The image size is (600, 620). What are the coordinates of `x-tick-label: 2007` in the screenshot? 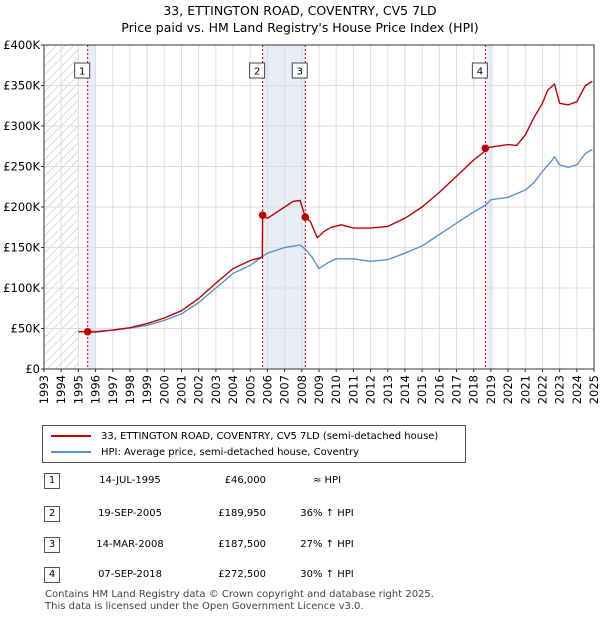 It's located at (285, 389).